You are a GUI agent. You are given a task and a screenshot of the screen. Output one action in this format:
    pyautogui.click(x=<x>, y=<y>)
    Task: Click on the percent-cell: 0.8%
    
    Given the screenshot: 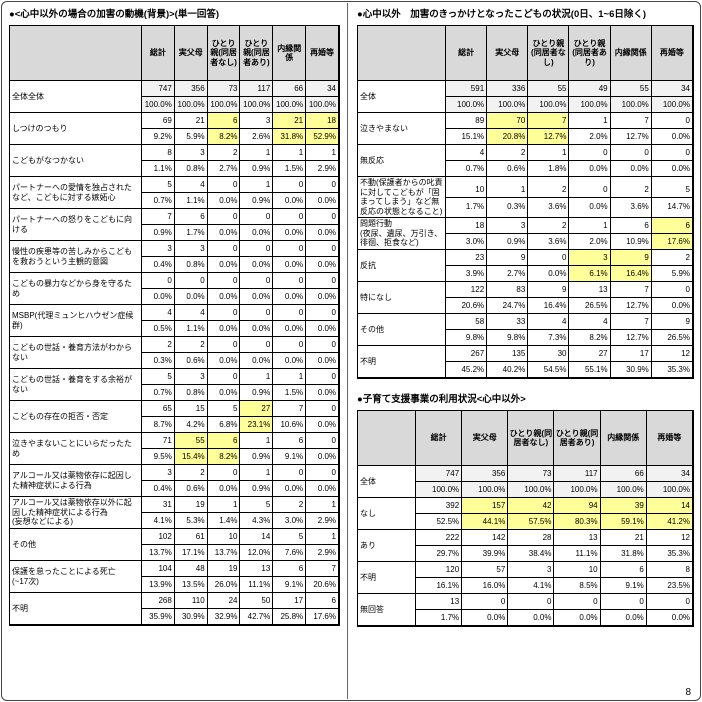 What is the action you would take?
    pyautogui.click(x=191, y=169)
    